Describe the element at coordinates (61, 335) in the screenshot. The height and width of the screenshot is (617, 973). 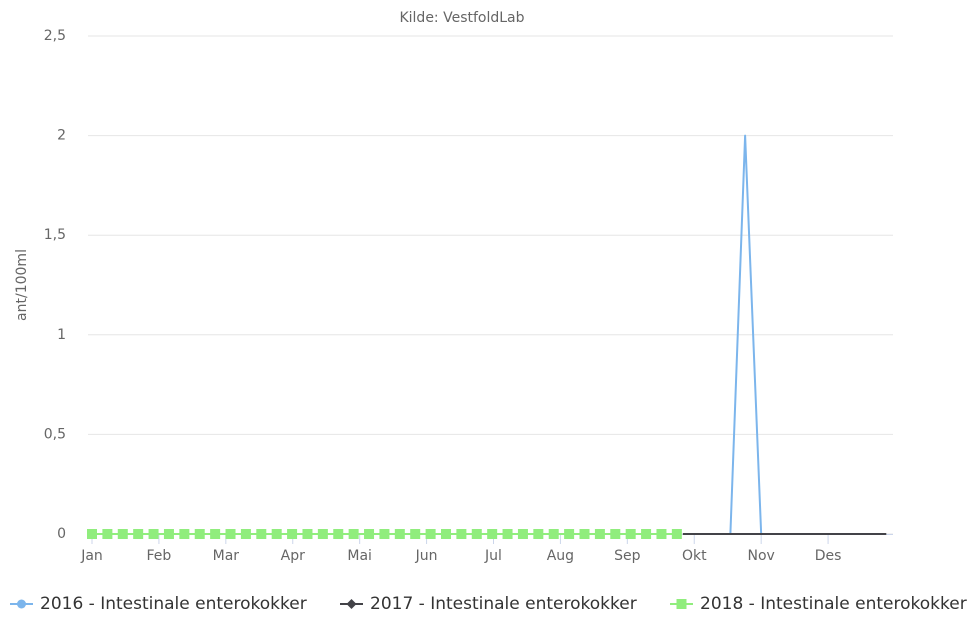
I see `y-tick-label: 1` at that location.